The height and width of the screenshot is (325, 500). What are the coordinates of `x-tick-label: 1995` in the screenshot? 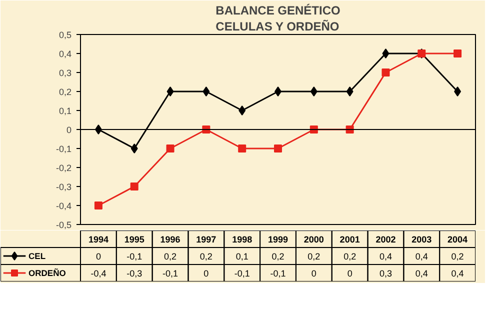 It's located at (134, 239).